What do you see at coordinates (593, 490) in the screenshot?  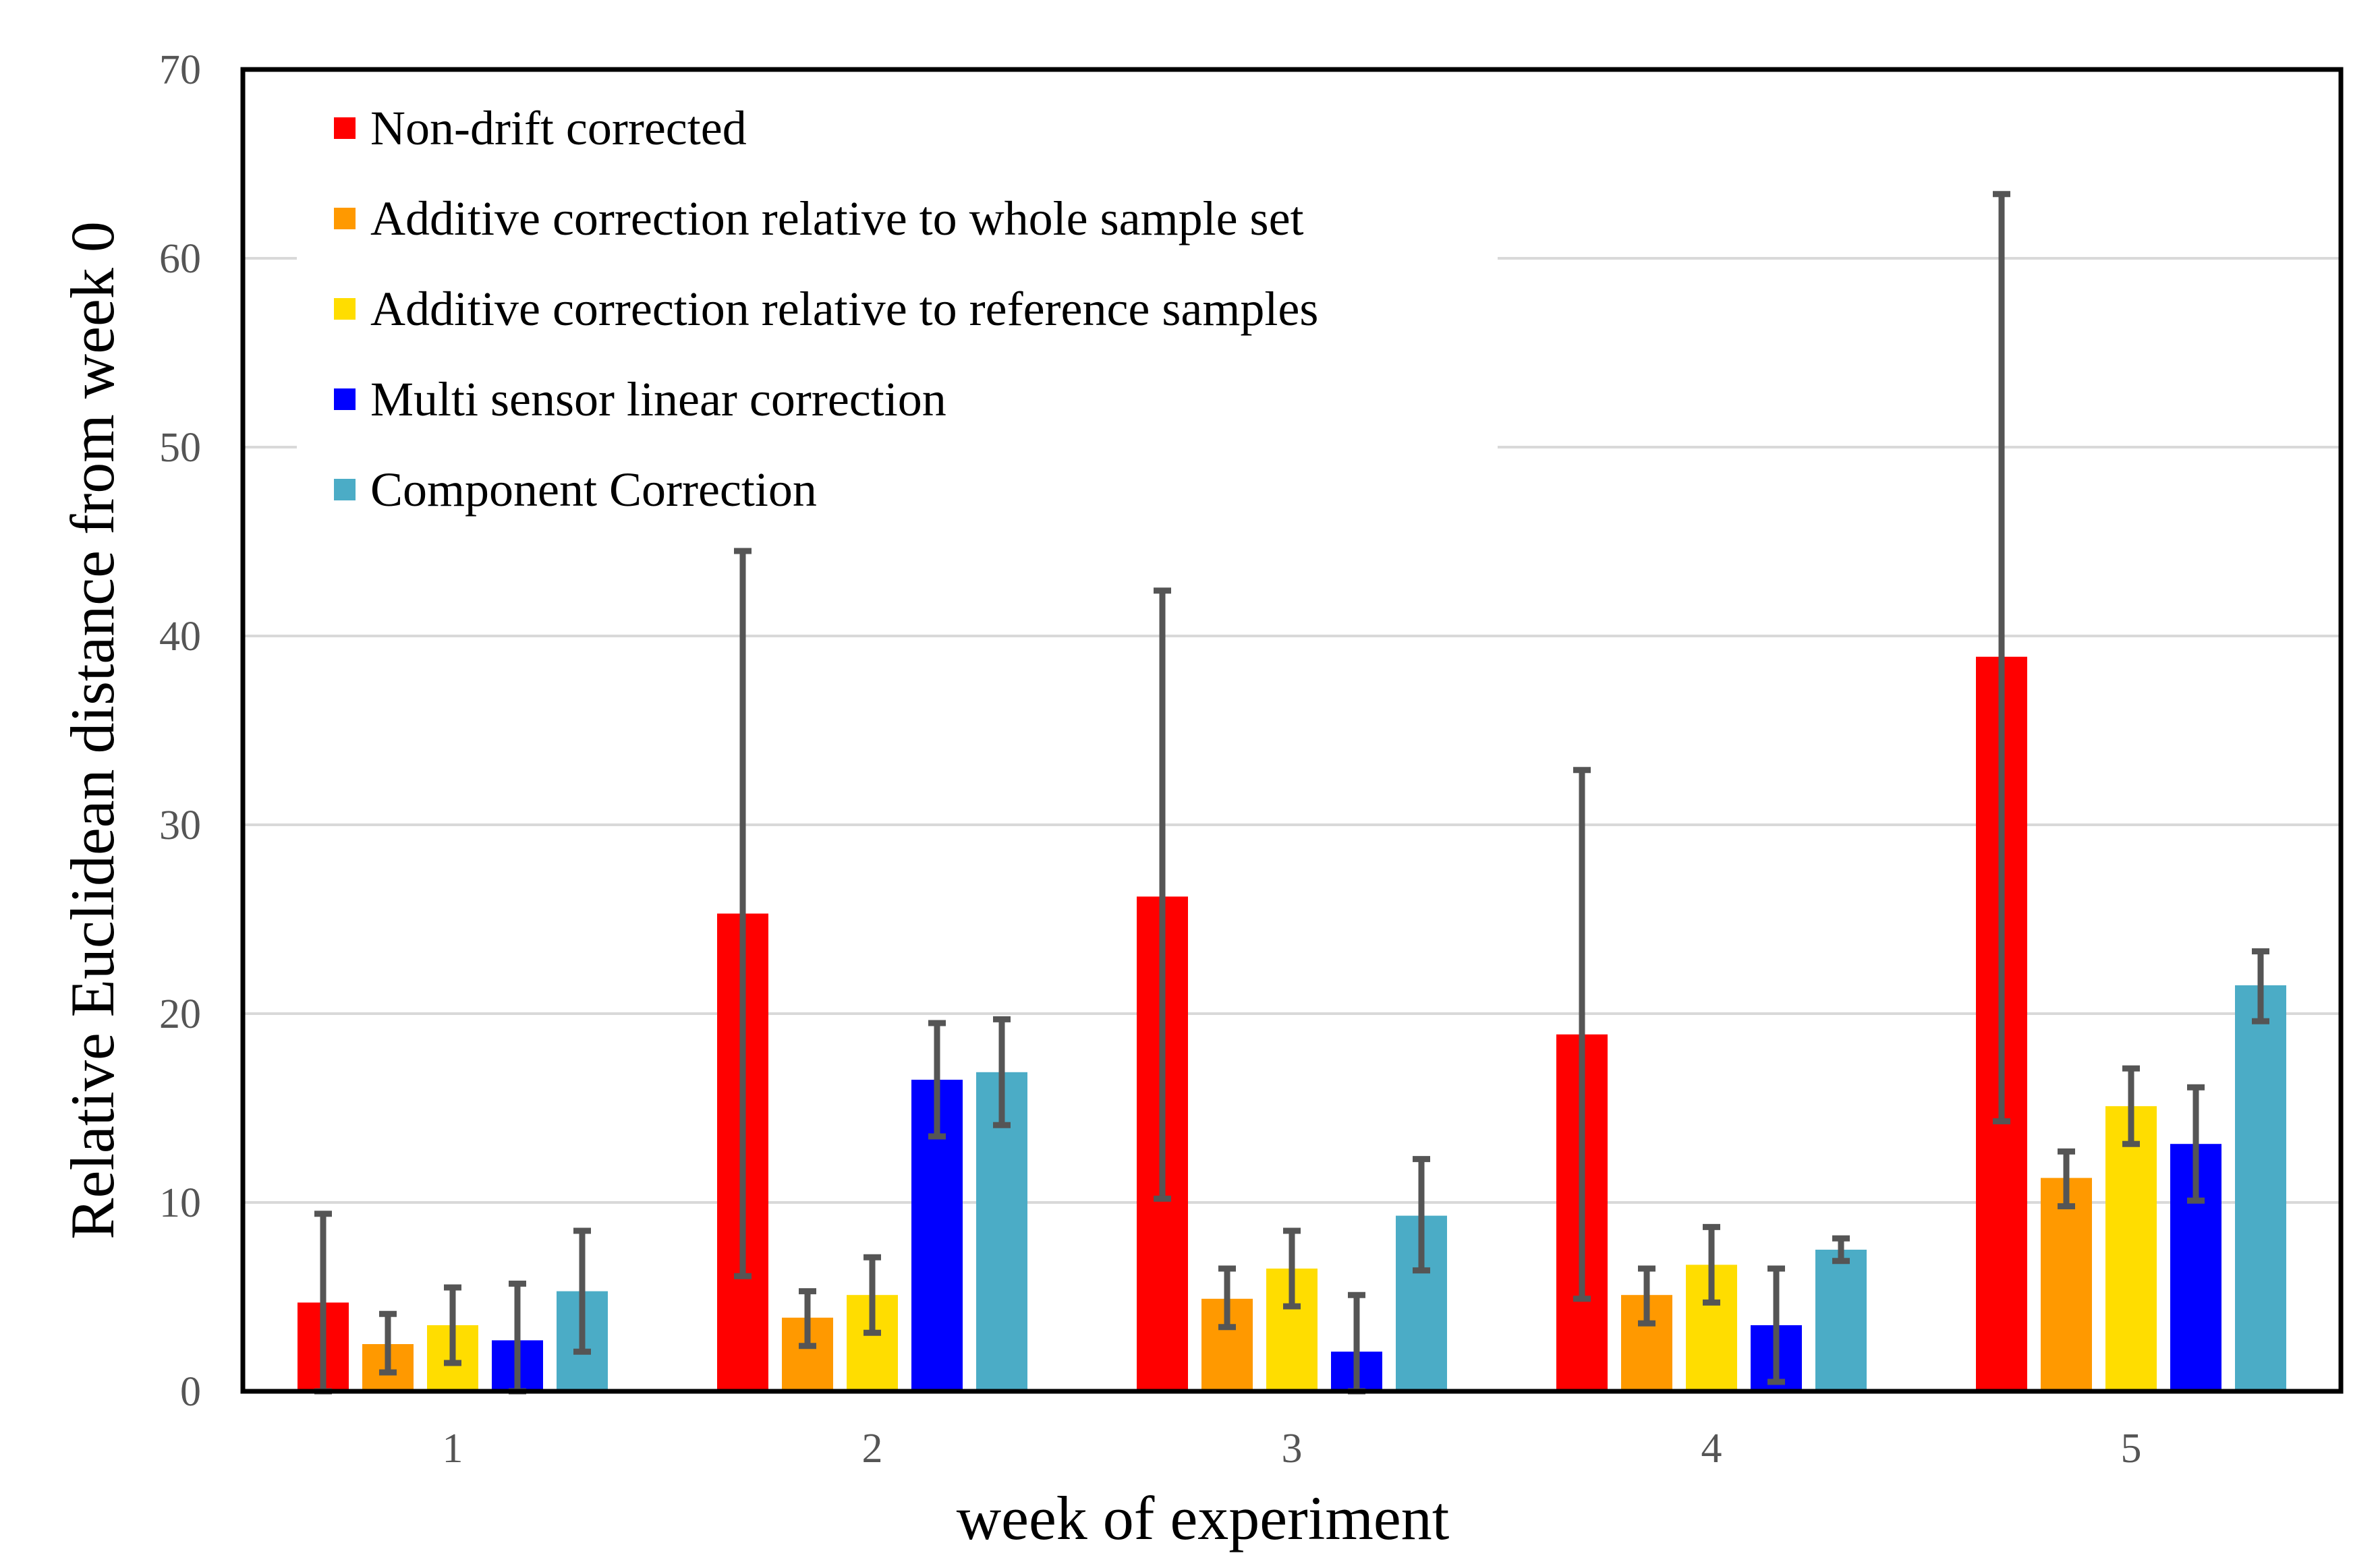 I see `legend-label: Component Correction` at bounding box center [593, 490].